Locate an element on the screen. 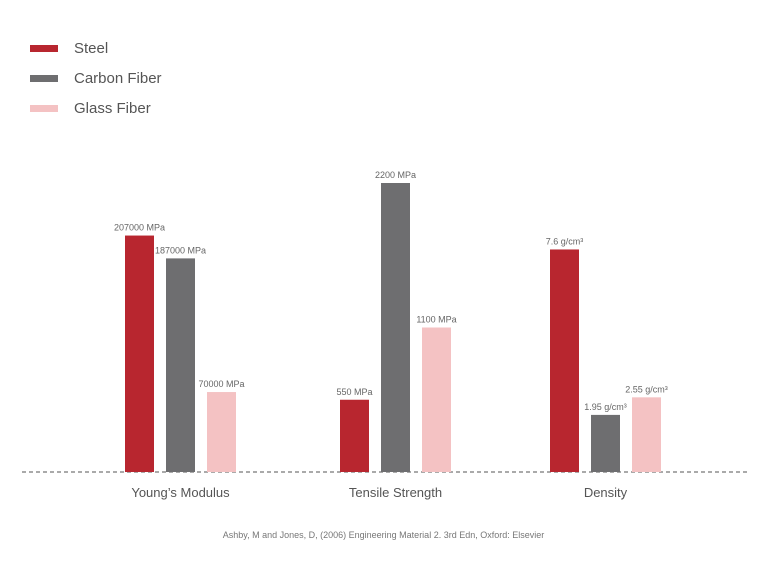 The image size is (767, 575). data-label-young-s-modulus-steel: 207000 MPa is located at coordinates (139, 228).